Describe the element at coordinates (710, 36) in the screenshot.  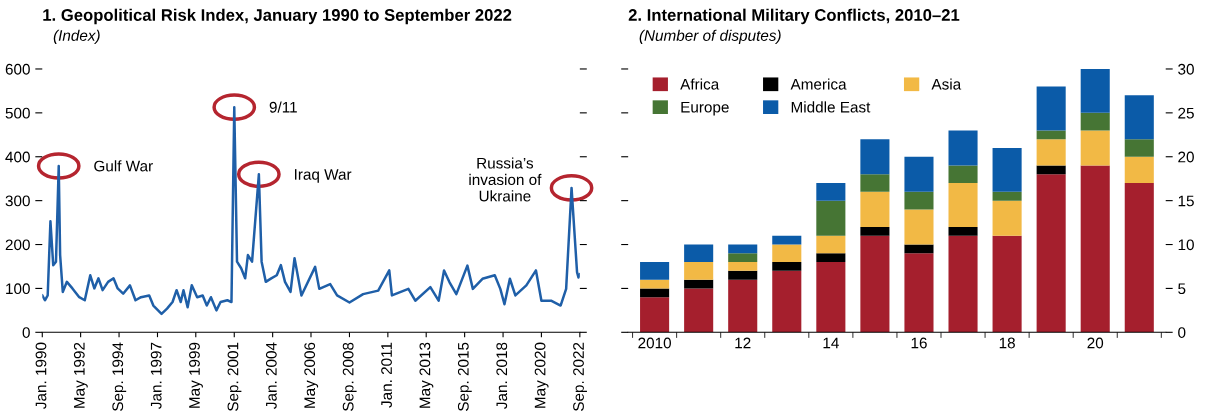
I see `chart-subtitle: (Number of disputes)` at that location.